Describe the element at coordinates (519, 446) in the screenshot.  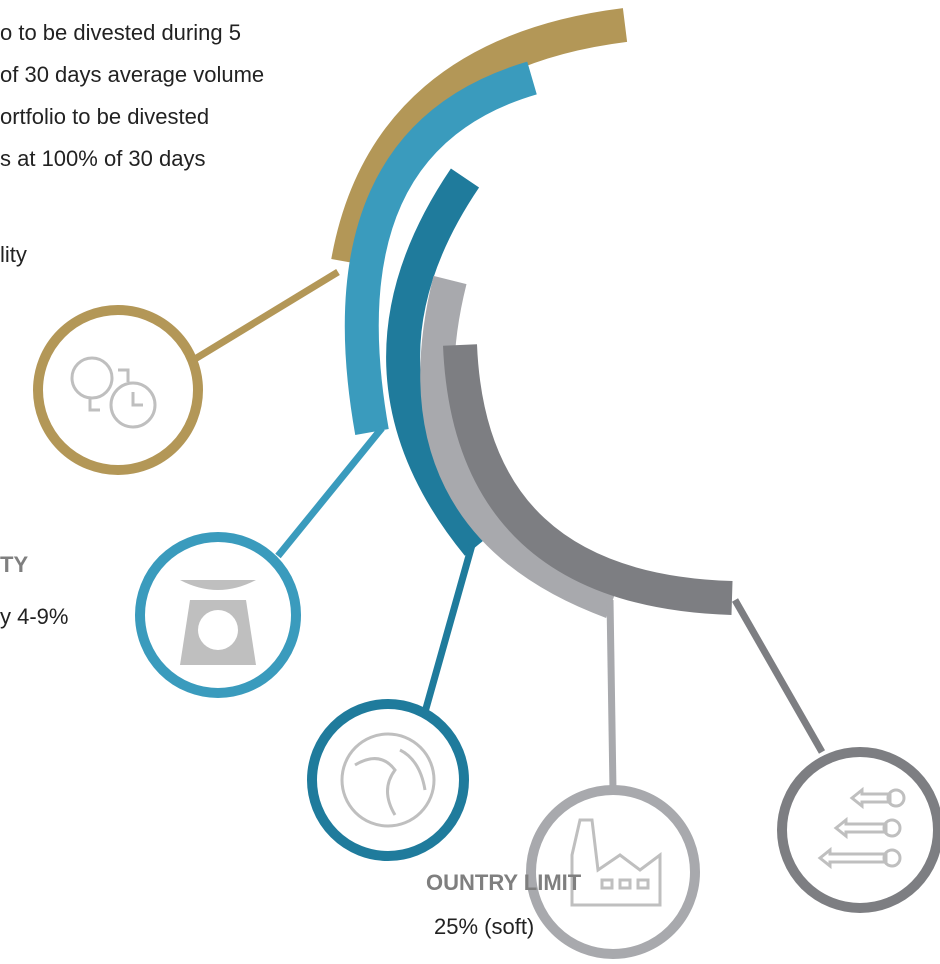
I see `arc-light-grey` at that location.